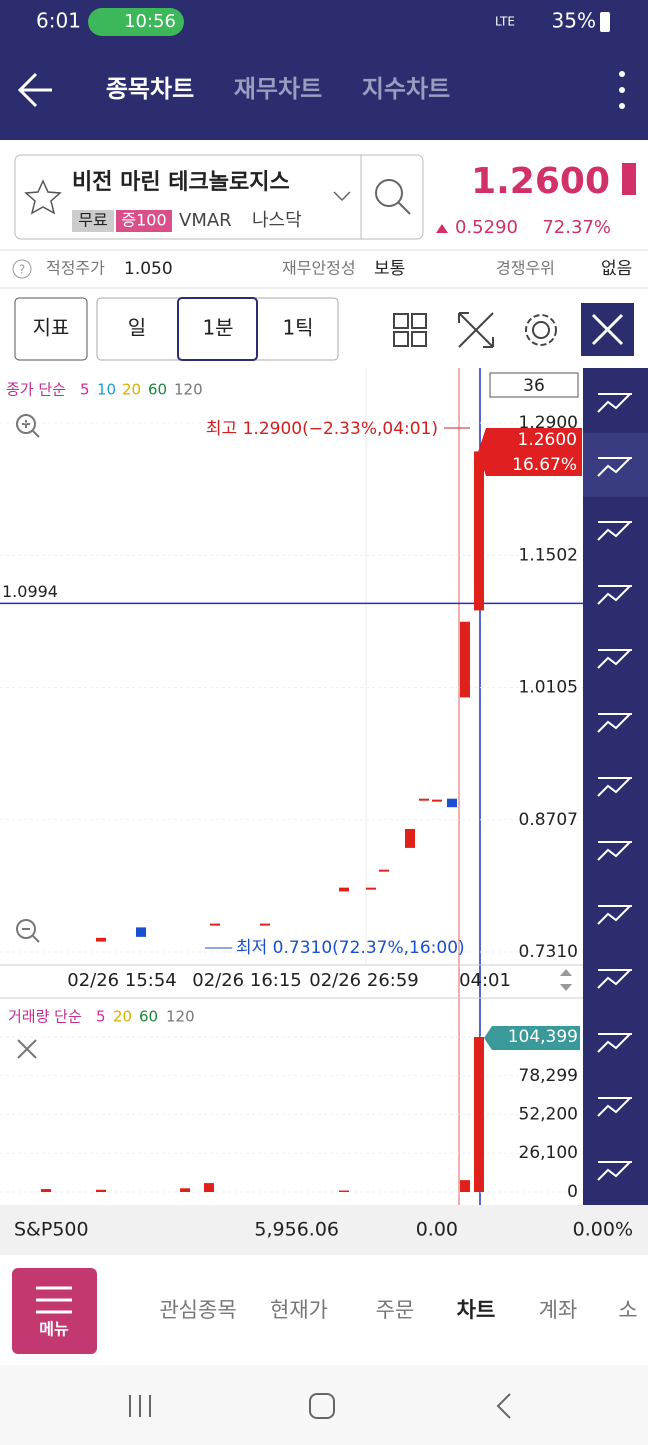 The image size is (648, 1445). What do you see at coordinates (530, 452) in the screenshot?
I see `last-price-tag` at bounding box center [530, 452].